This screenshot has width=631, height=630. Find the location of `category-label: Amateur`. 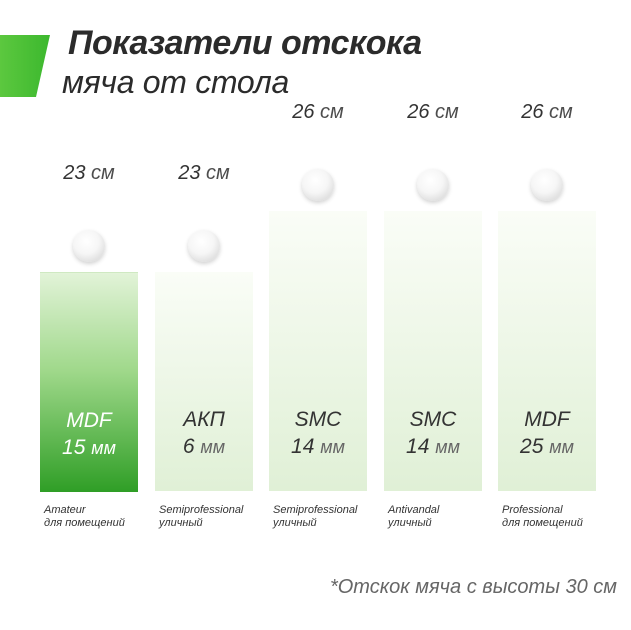

category-label: Amateur is located at coordinates (65, 510).